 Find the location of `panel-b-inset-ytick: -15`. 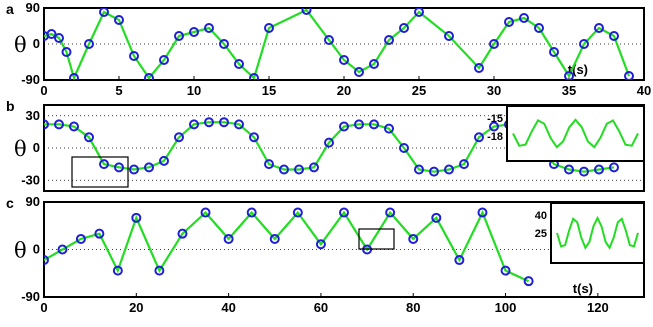

panel-b-inset-ytick: -15 is located at coordinates (495, 119).